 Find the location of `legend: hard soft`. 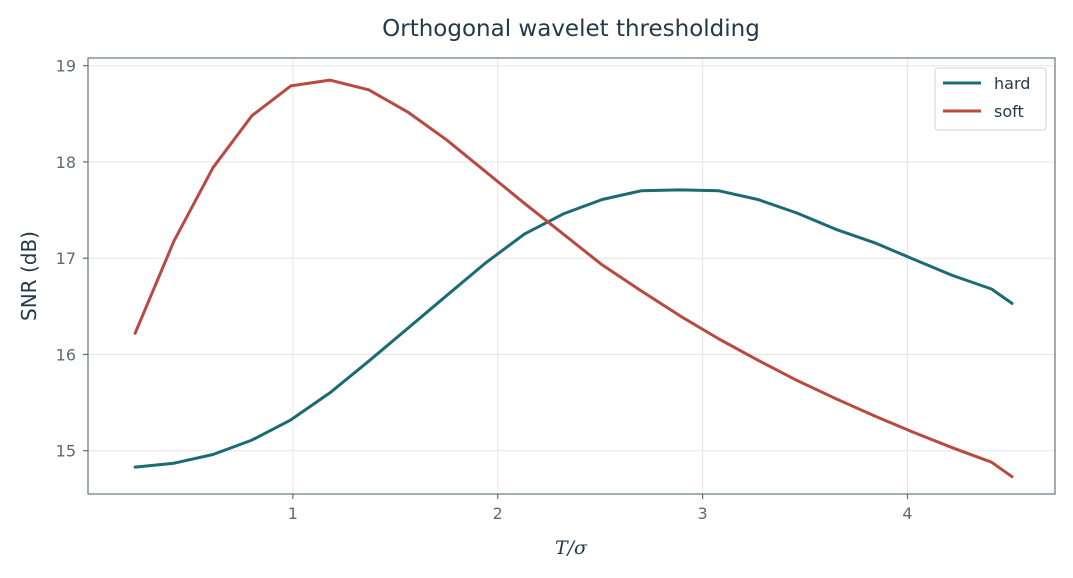

legend: hard soft is located at coordinates (990, 99).